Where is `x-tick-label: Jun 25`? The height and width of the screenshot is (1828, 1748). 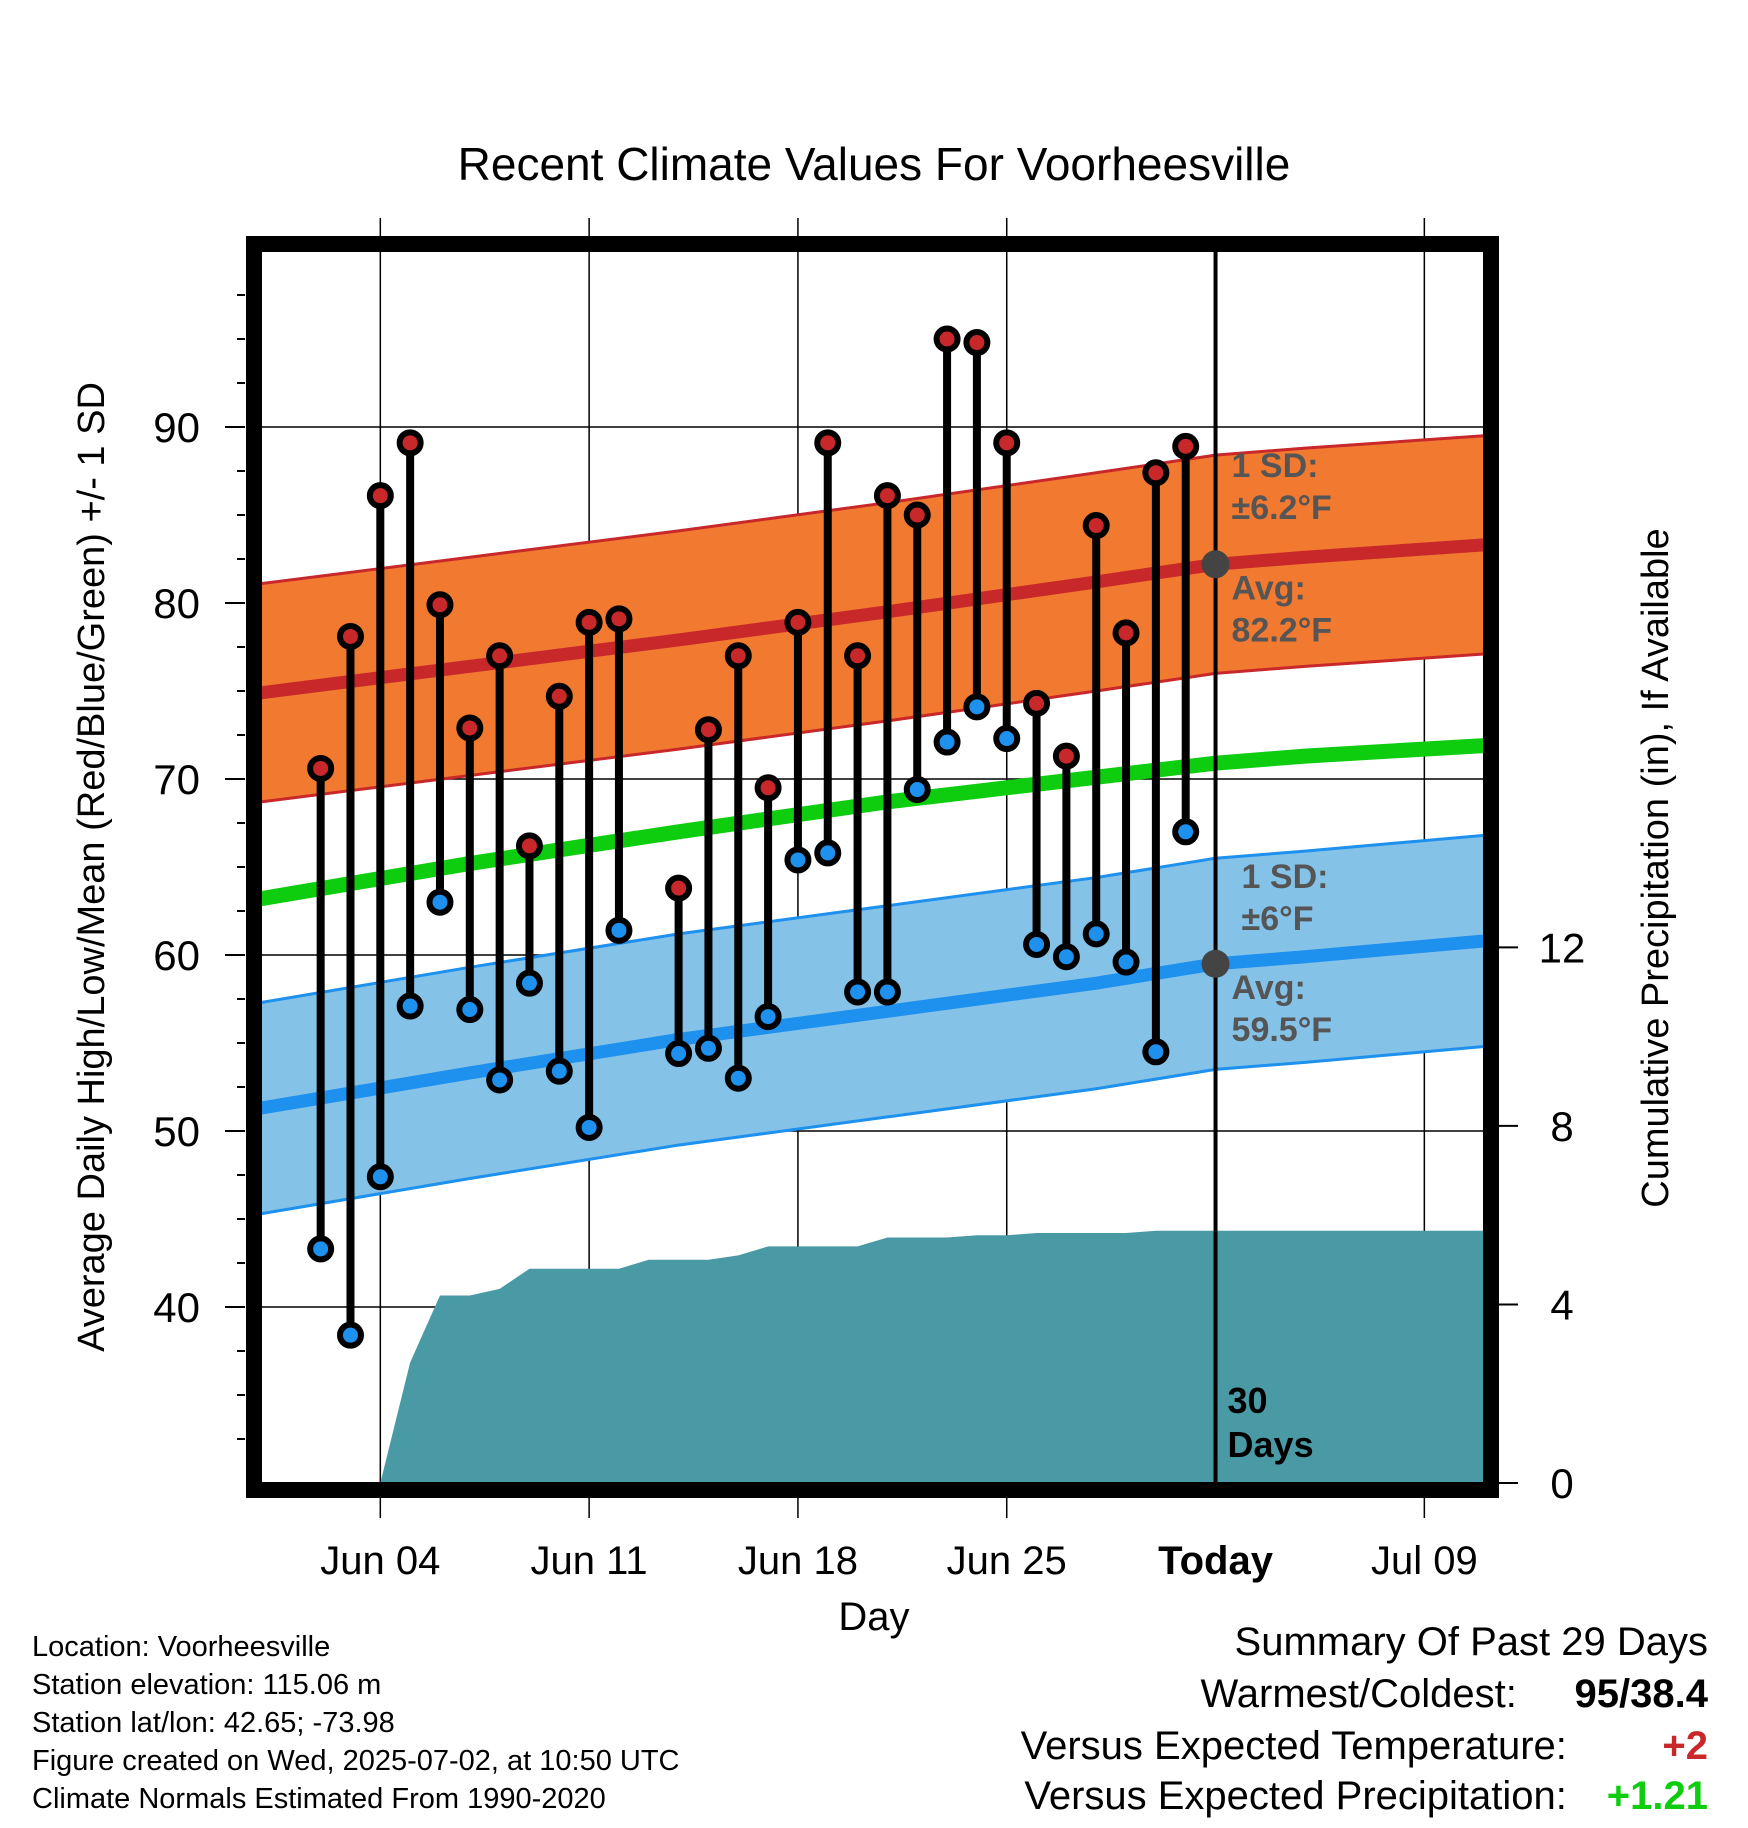
x-tick-label: Jun 25 is located at coordinates (1007, 1561).